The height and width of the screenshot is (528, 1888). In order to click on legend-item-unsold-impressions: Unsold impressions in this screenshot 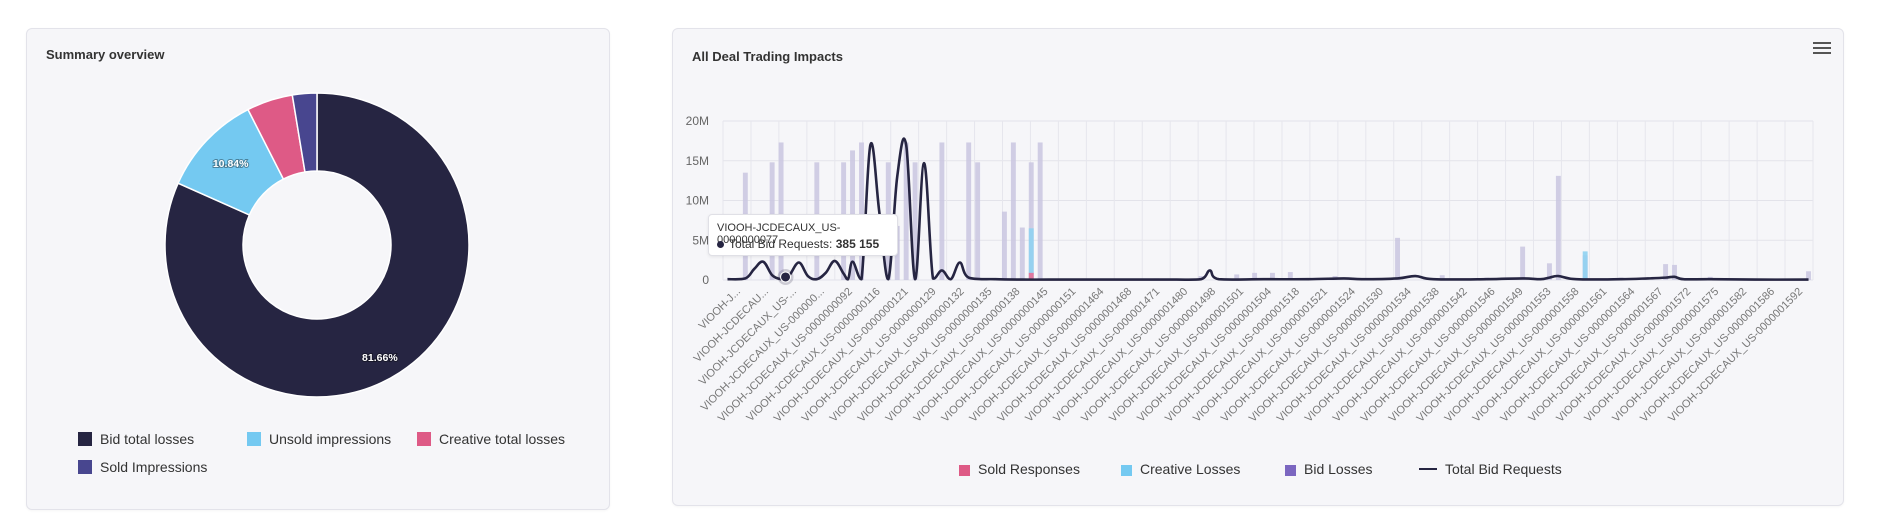, I will do `click(319, 439)`.